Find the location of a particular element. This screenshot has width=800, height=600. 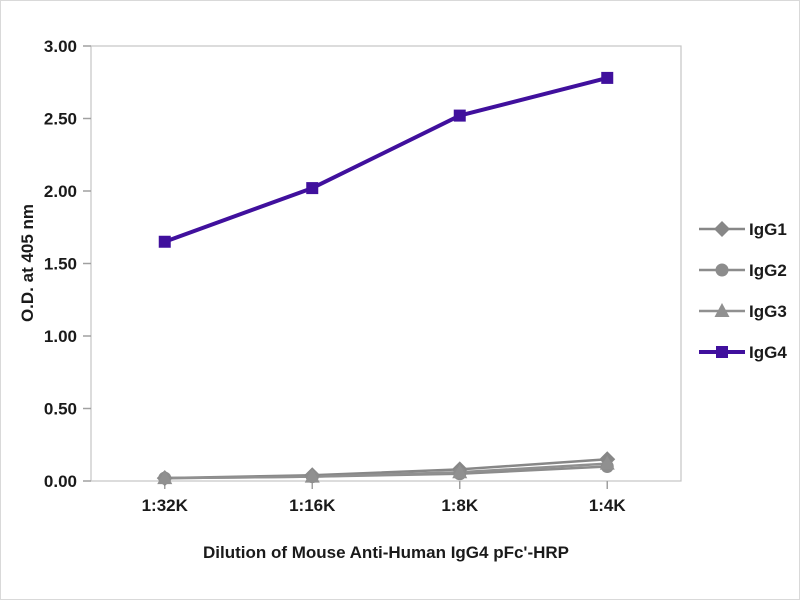

legend-marker-IgG1 is located at coordinates (722, 229).